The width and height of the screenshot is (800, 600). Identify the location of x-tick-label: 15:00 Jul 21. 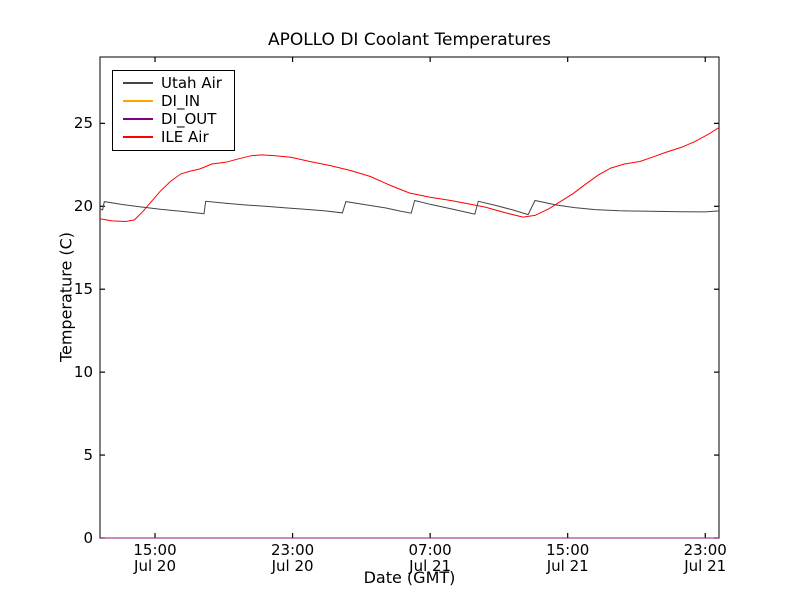
(568, 558).